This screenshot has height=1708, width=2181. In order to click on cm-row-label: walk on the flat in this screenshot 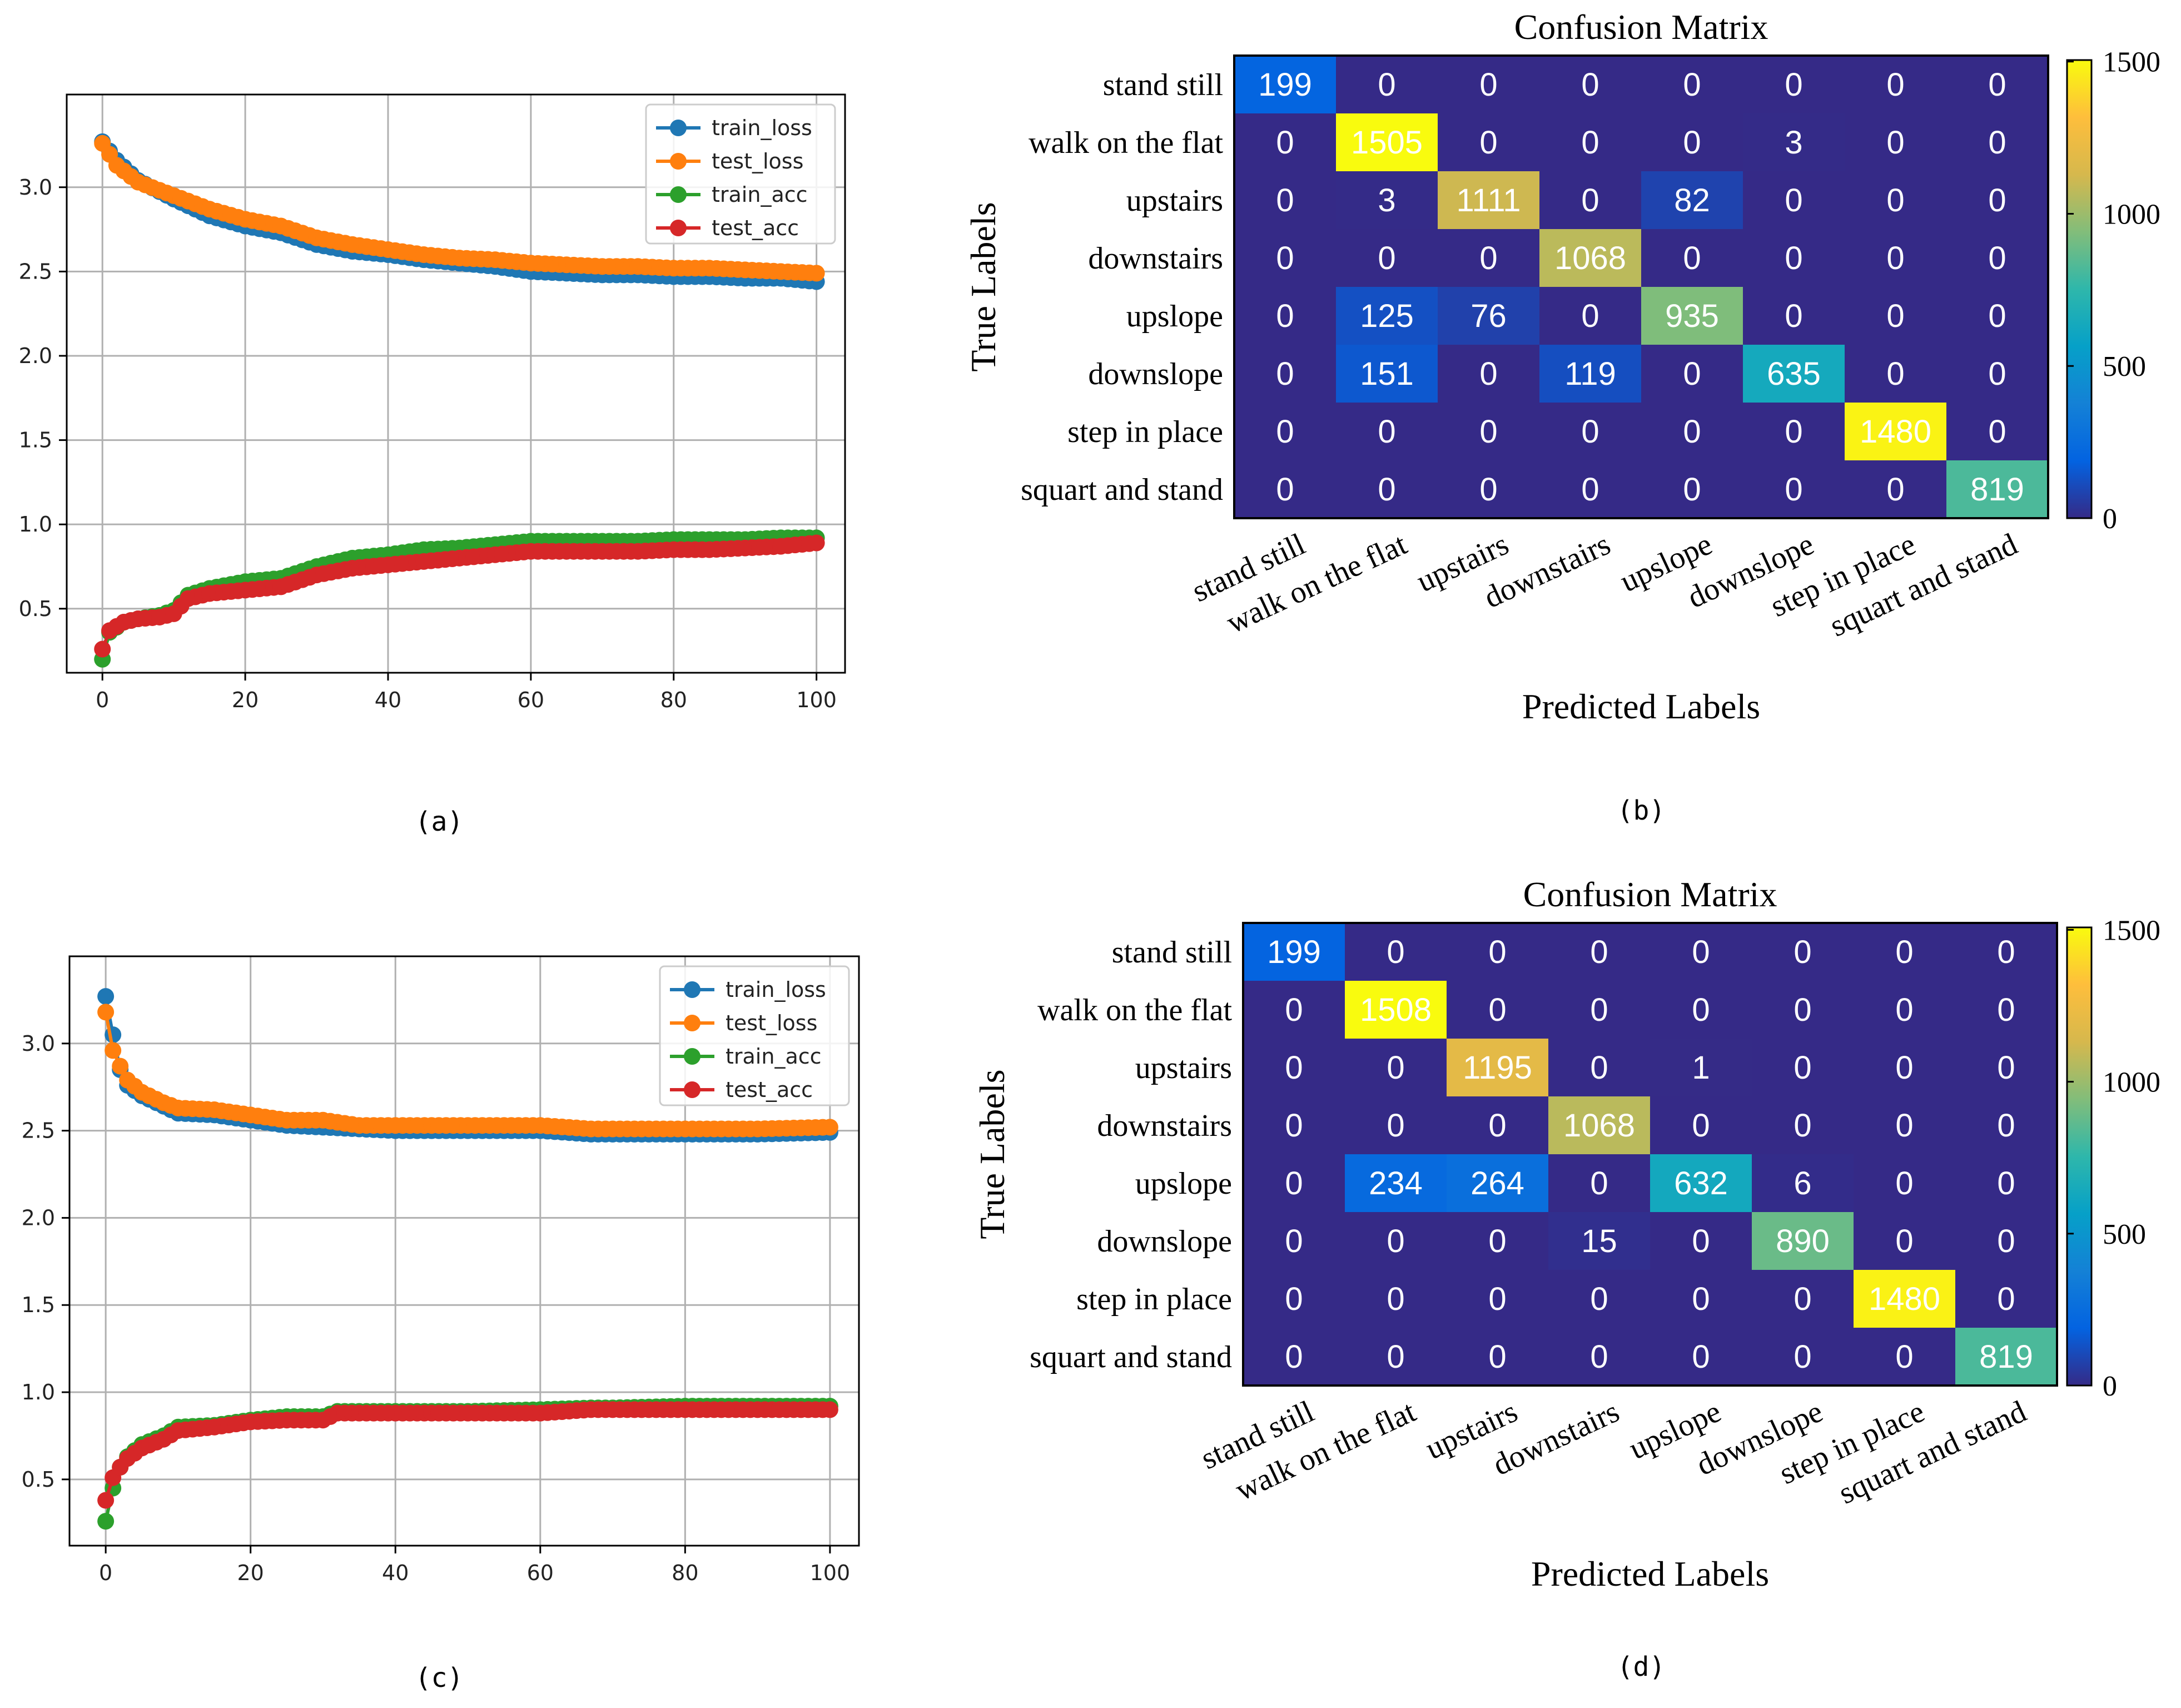, I will do `click(1134, 1010)`.